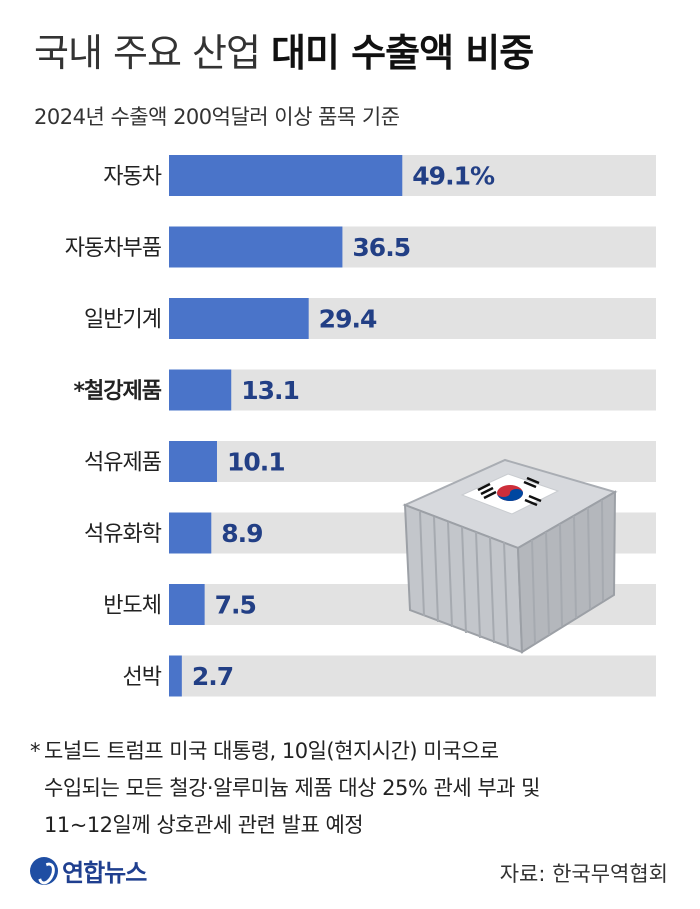 The image size is (700, 909). I want to click on category-label: 석유화학, so click(123, 534).